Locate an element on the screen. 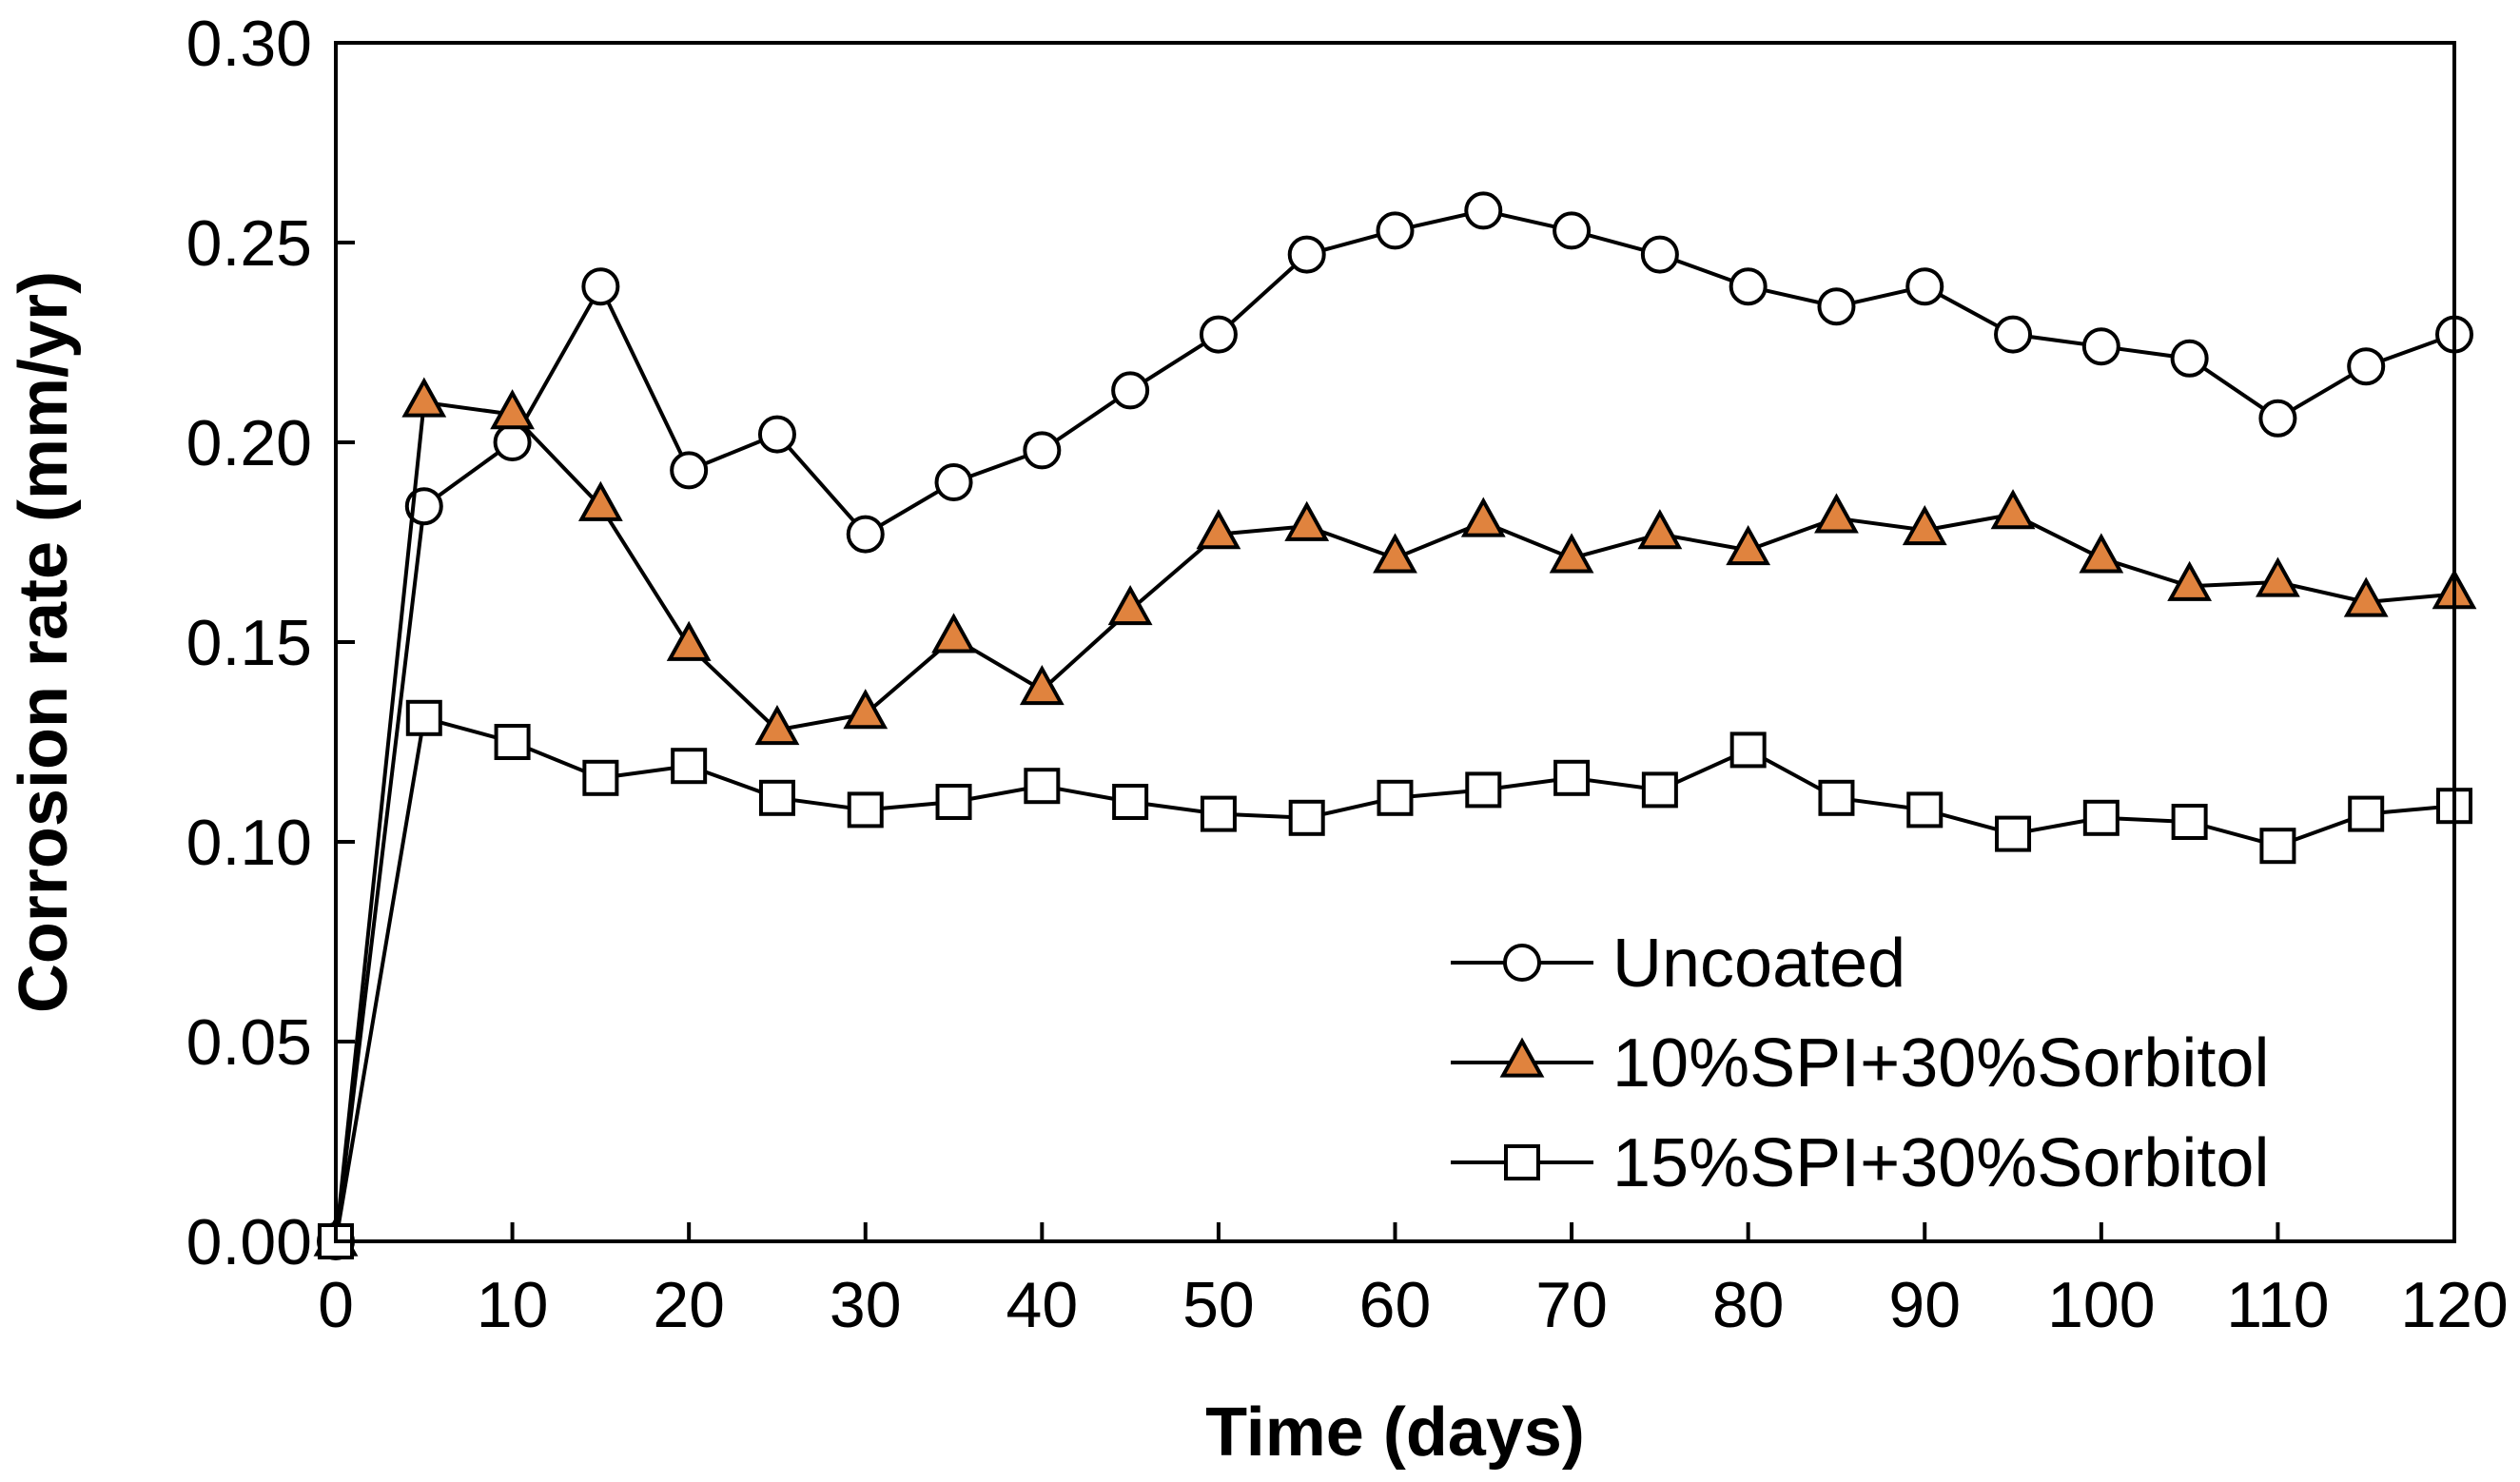 This screenshot has width=2520, height=1482. y-tick-label: 0.00 is located at coordinates (249, 1242).